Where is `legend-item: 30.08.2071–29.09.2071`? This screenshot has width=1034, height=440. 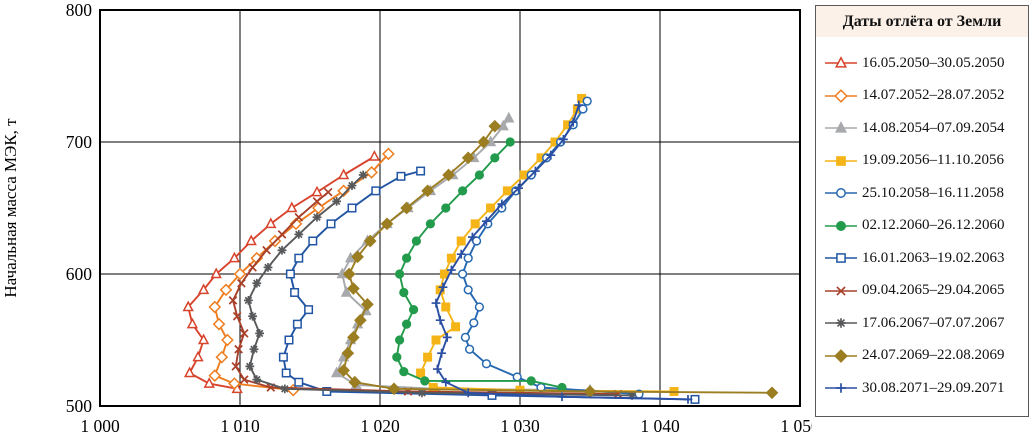 legend-item: 30.08.2071–29.09.2071 is located at coordinates (922, 388).